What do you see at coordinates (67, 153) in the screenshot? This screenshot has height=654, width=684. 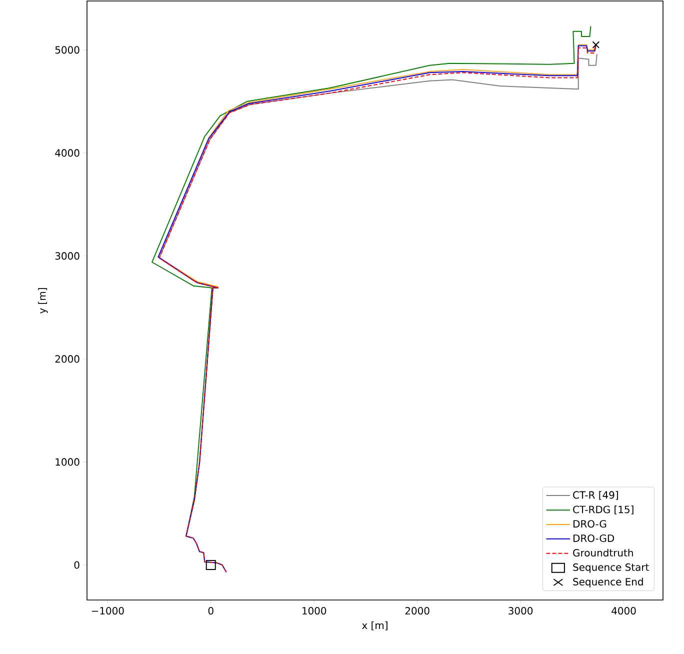 I see `y-tick-label: 4000` at bounding box center [67, 153].